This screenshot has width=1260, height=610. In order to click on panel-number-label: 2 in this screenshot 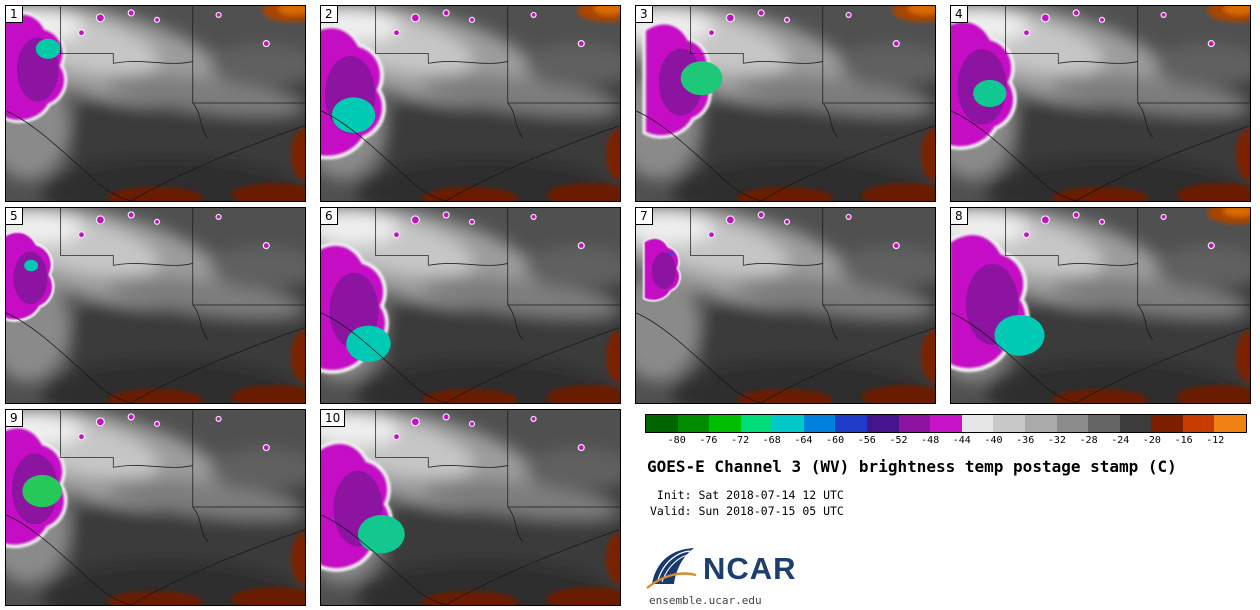, I will do `click(329, 14)`.